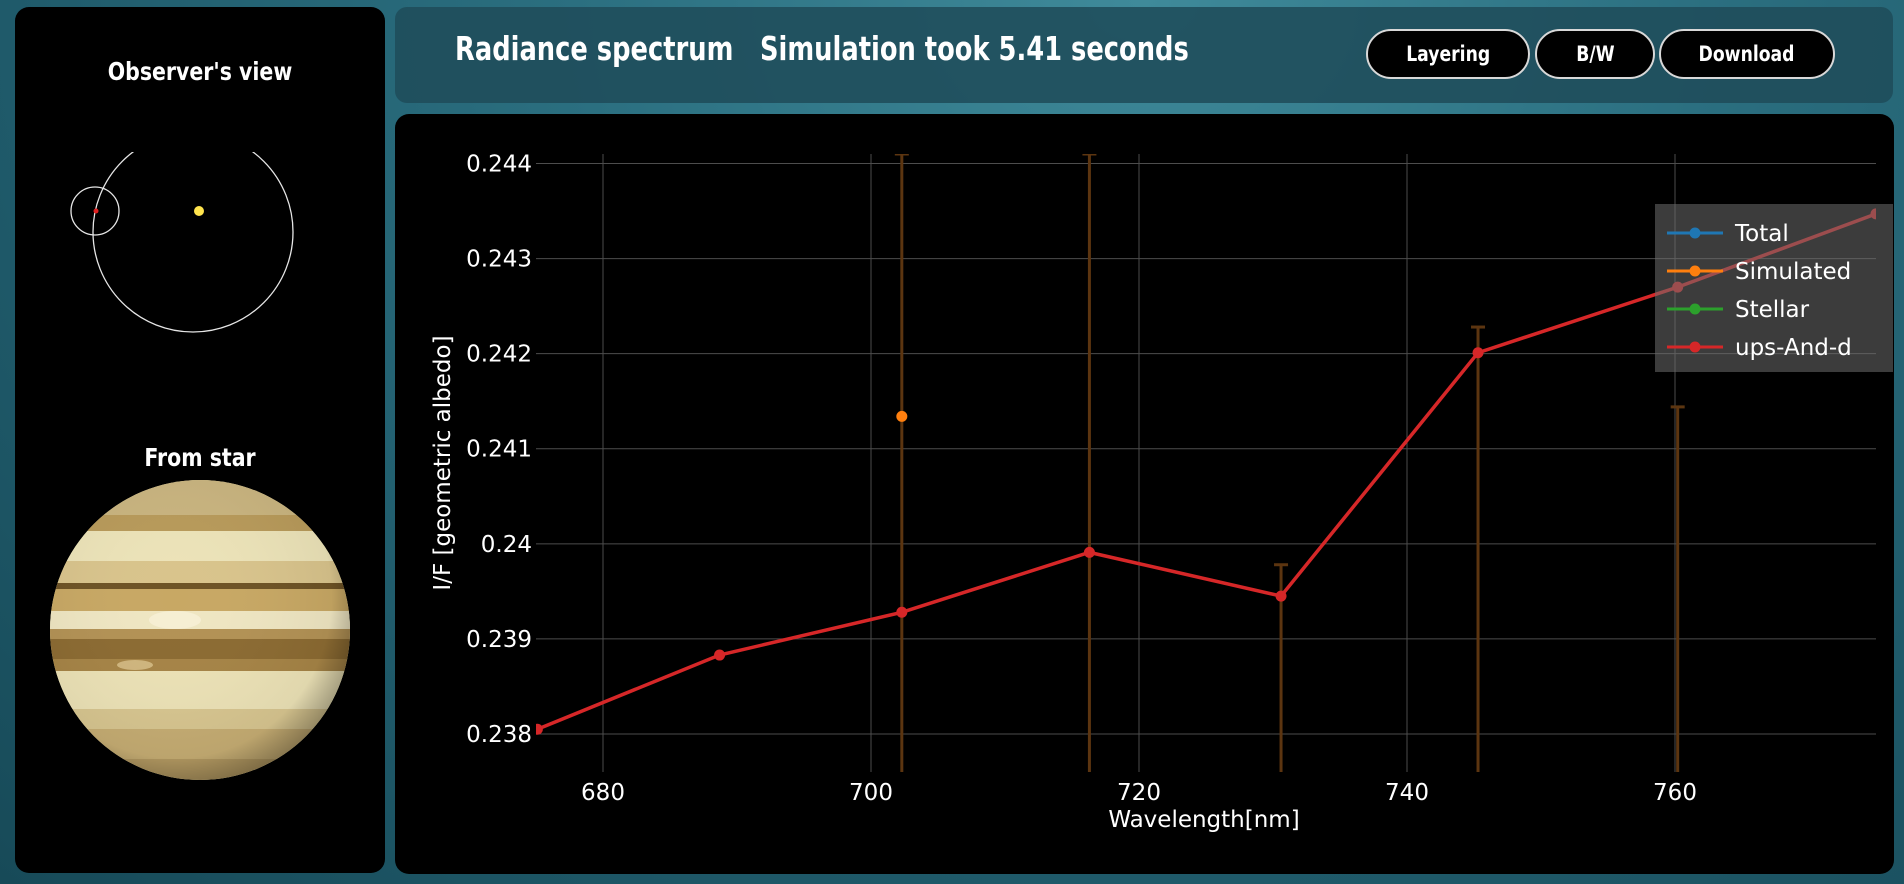  Describe the element at coordinates (200, 630) in the screenshot. I see `planet-image` at that location.